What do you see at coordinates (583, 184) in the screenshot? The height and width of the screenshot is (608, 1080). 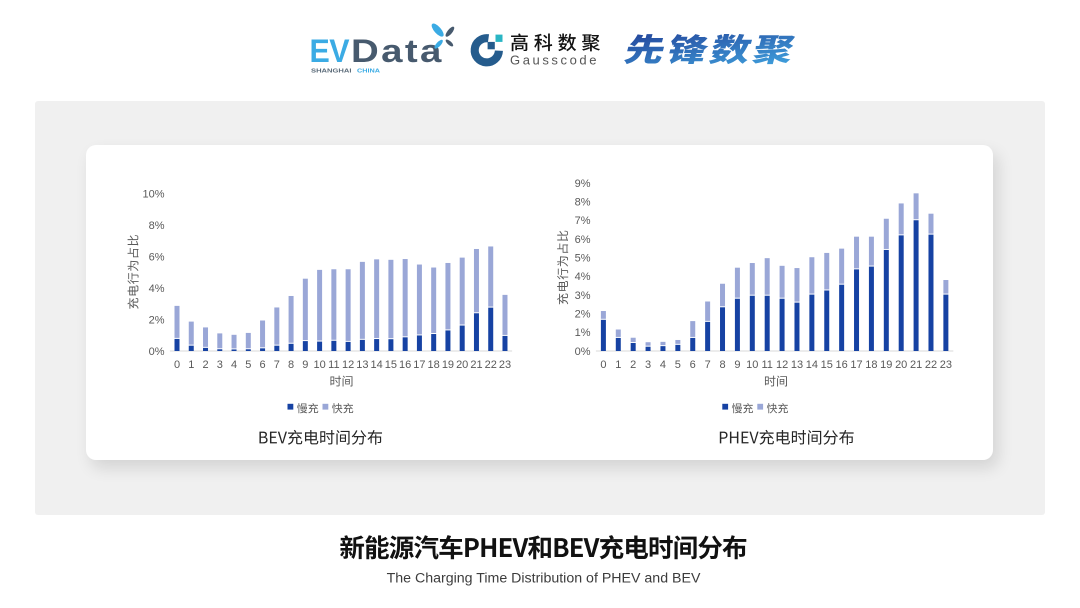 I see `svg-text: 9%` at bounding box center [583, 184].